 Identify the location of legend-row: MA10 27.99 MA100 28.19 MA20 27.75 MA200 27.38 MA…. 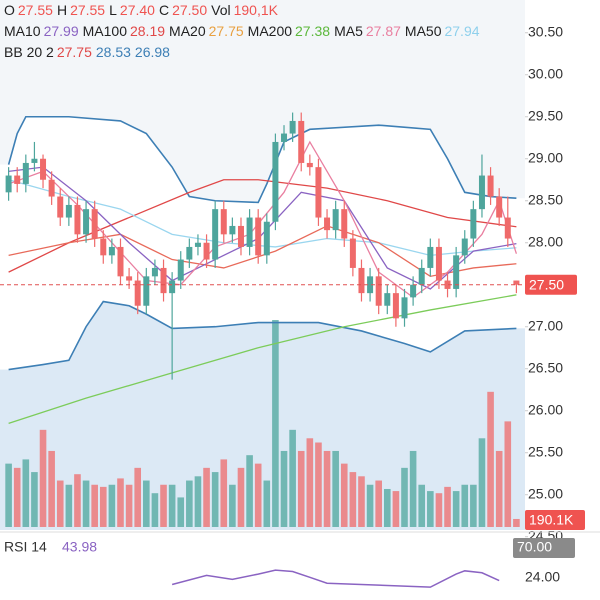
(244, 31).